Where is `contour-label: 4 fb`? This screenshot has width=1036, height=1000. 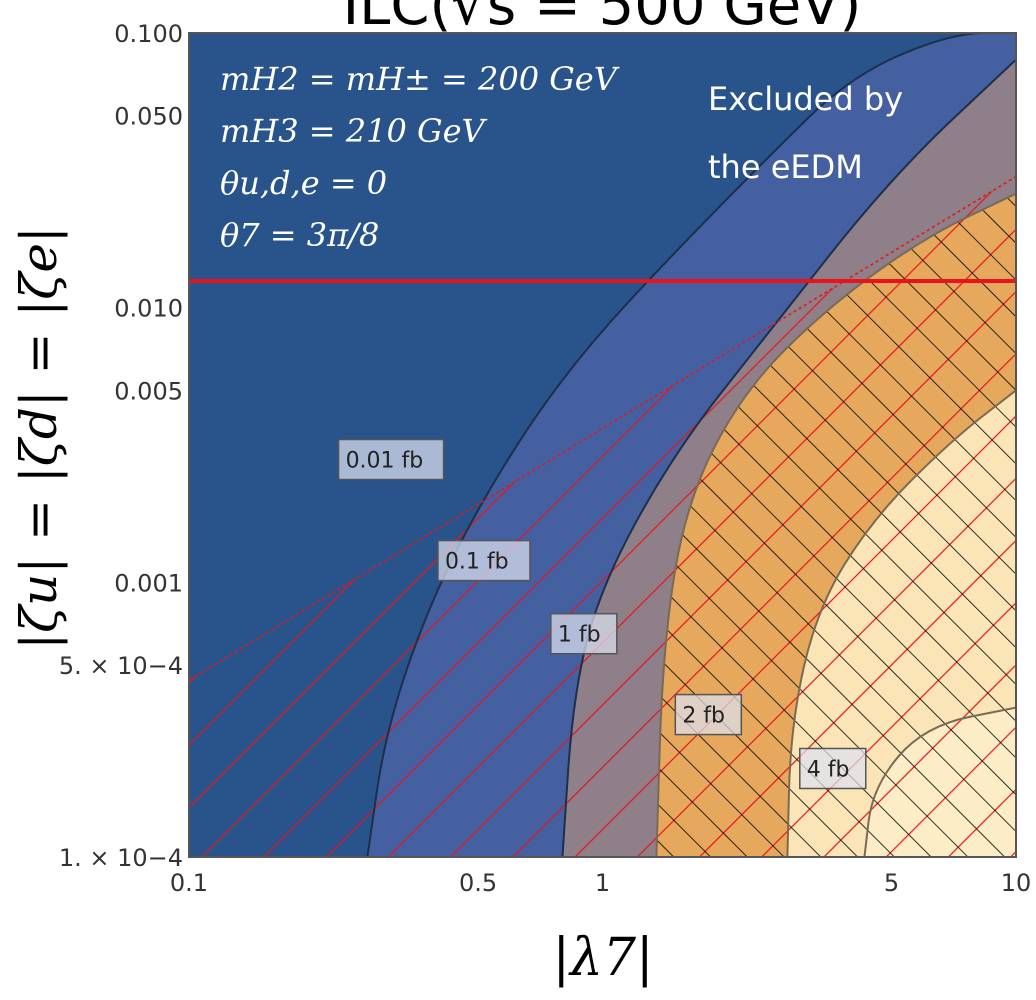 contour-label: 4 fb is located at coordinates (833, 768).